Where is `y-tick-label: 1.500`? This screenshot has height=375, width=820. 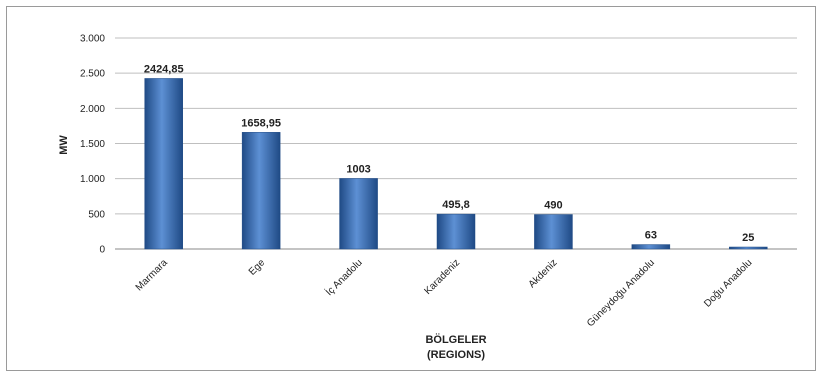 y-tick-label: 1.500 is located at coordinates (92, 144).